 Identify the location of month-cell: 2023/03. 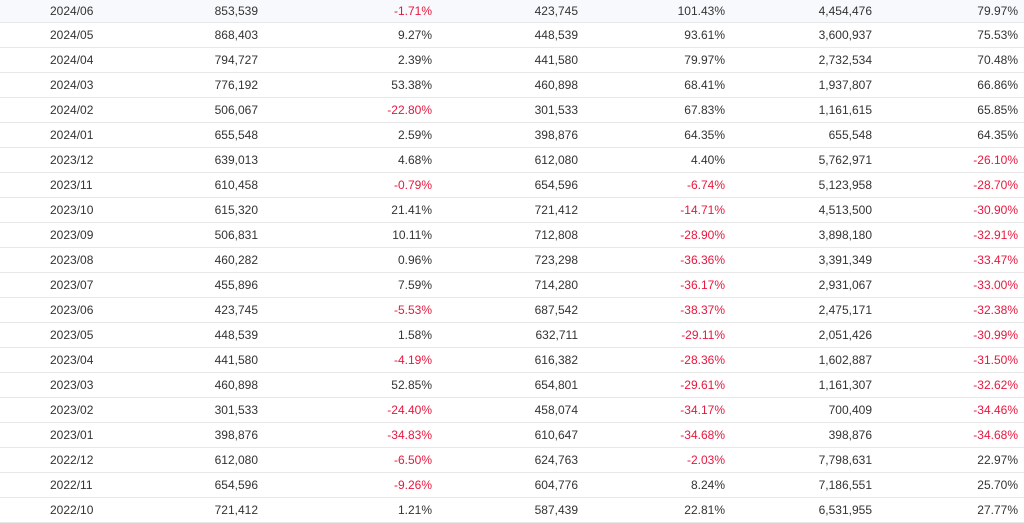
(72, 385).